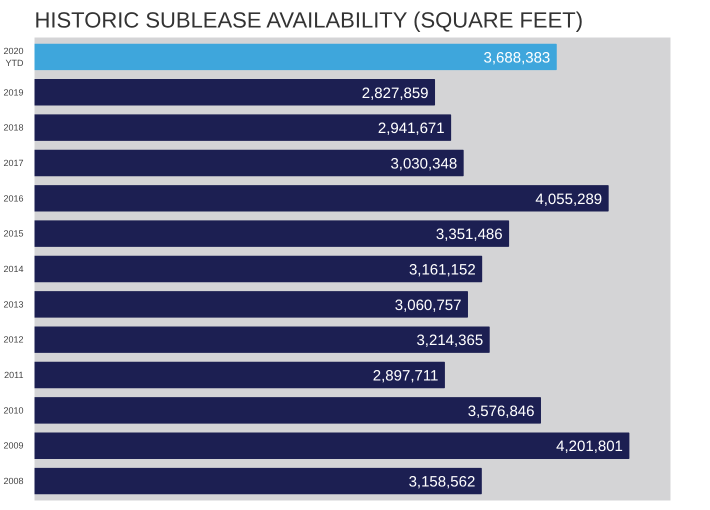 This screenshot has height=510, width=710. Describe the element at coordinates (395, 93) in the screenshot. I see `data-label: 2,827,859` at that location.